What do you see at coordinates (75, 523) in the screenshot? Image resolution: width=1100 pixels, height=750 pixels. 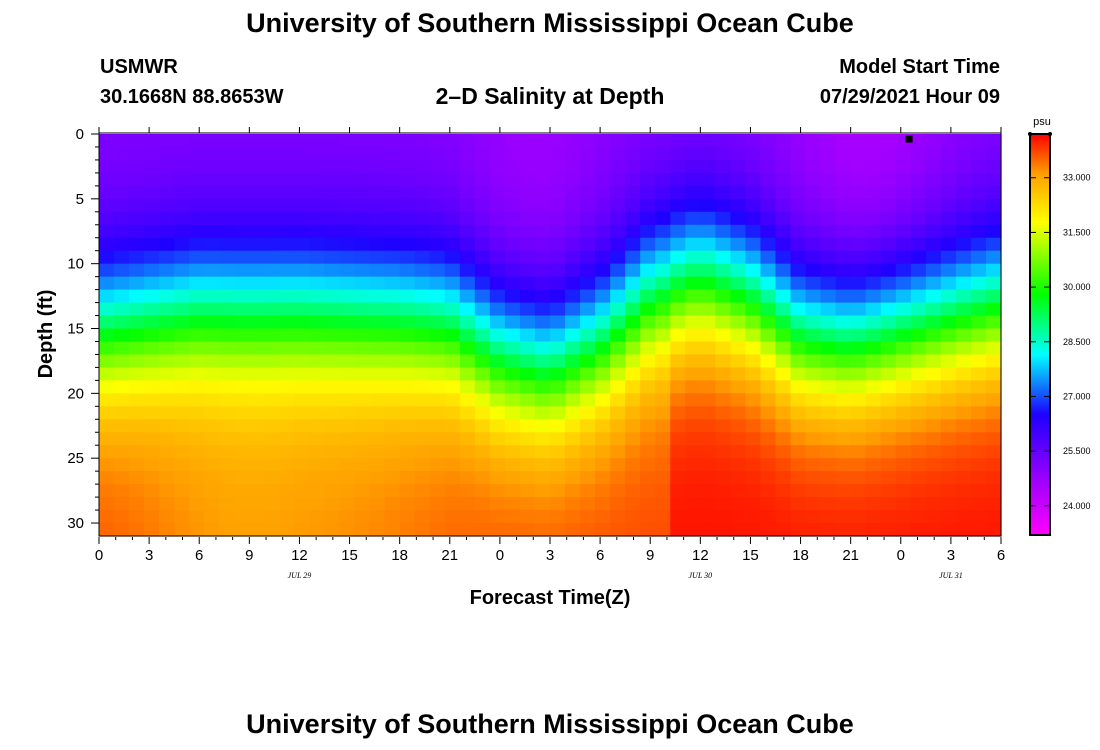 I see `y-tick-label: 30` at bounding box center [75, 523].